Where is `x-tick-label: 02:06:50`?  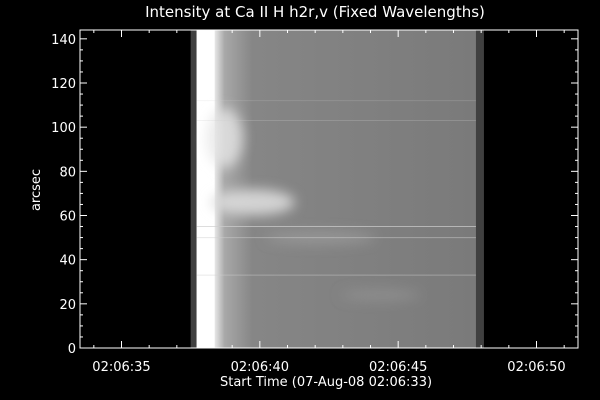 x-tick-label: 02:06:50 is located at coordinates (536, 367).